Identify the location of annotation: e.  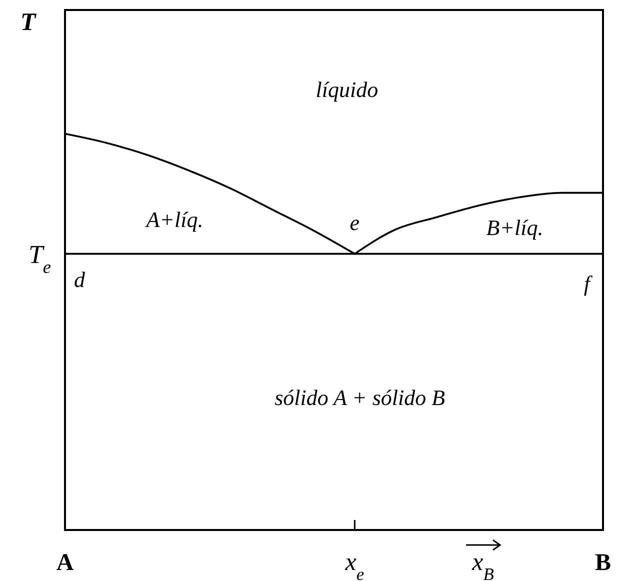
(355, 222).